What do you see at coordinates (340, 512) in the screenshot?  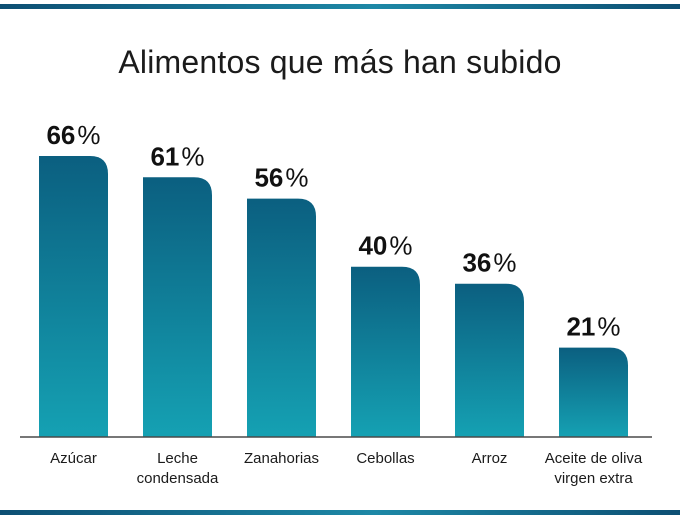 I see `bottom-accent-rule` at bounding box center [340, 512].